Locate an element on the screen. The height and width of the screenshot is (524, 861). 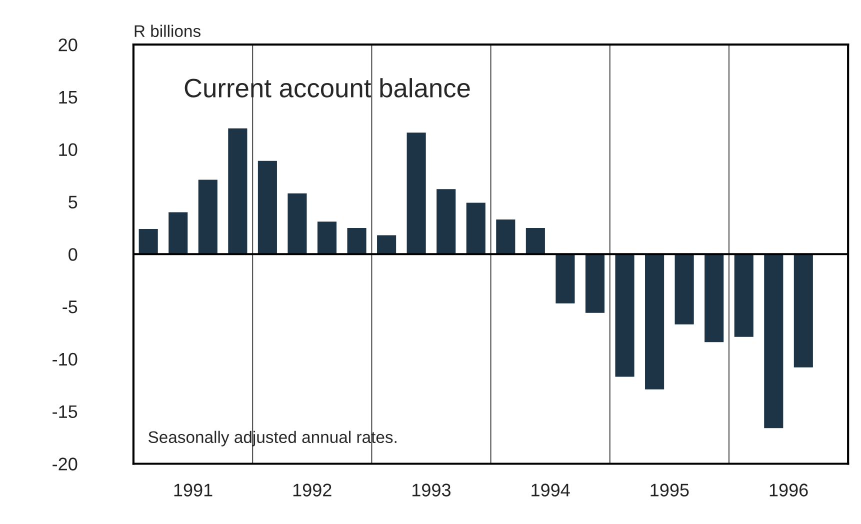
y-tick-label: -5 is located at coordinates (70, 307).